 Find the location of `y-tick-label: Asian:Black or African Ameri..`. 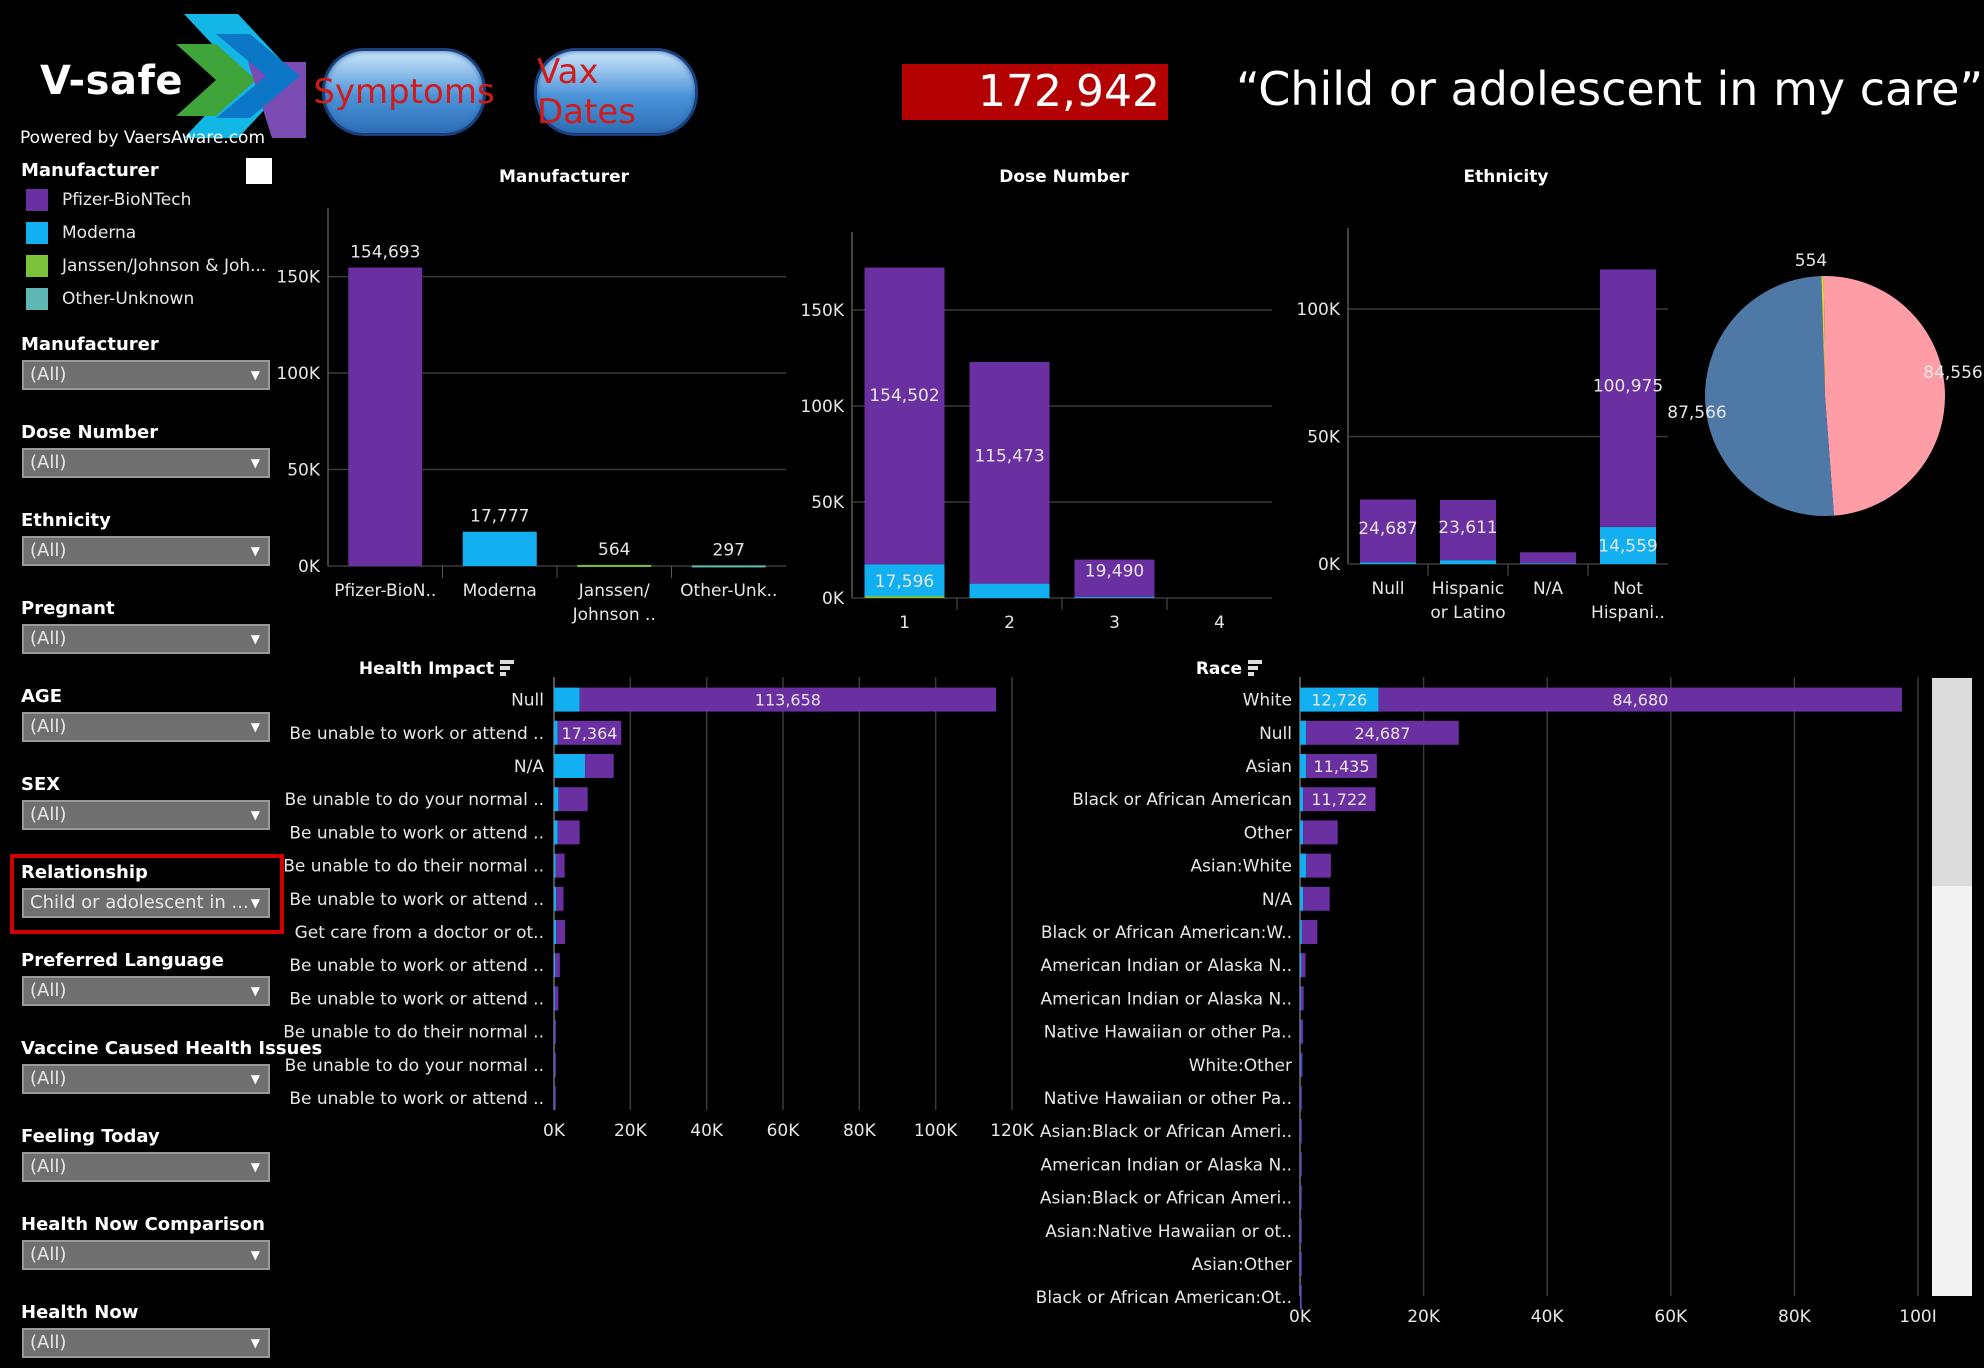

y-tick-label: Asian:Black or African Ameri.. is located at coordinates (1166, 1132).